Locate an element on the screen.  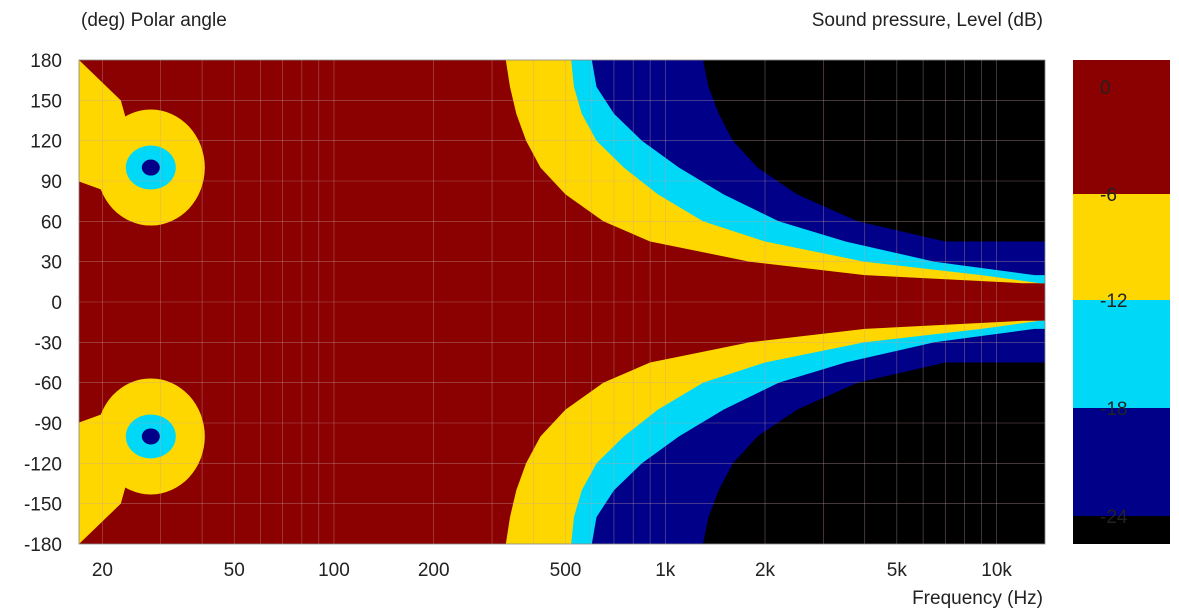
y-tick-label: -180 is located at coordinates (43, 545).